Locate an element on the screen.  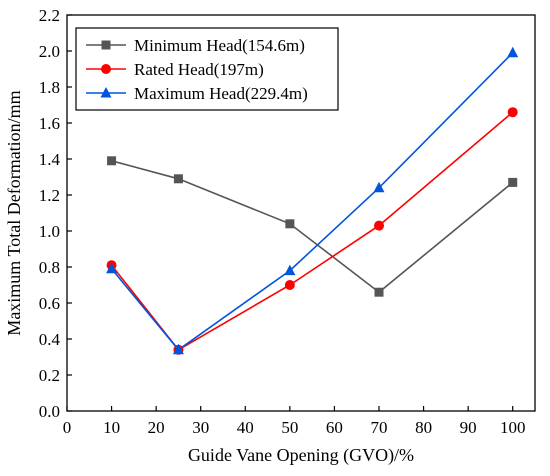
legend-item: Minimum Head(154.6m) is located at coordinates (195, 45).